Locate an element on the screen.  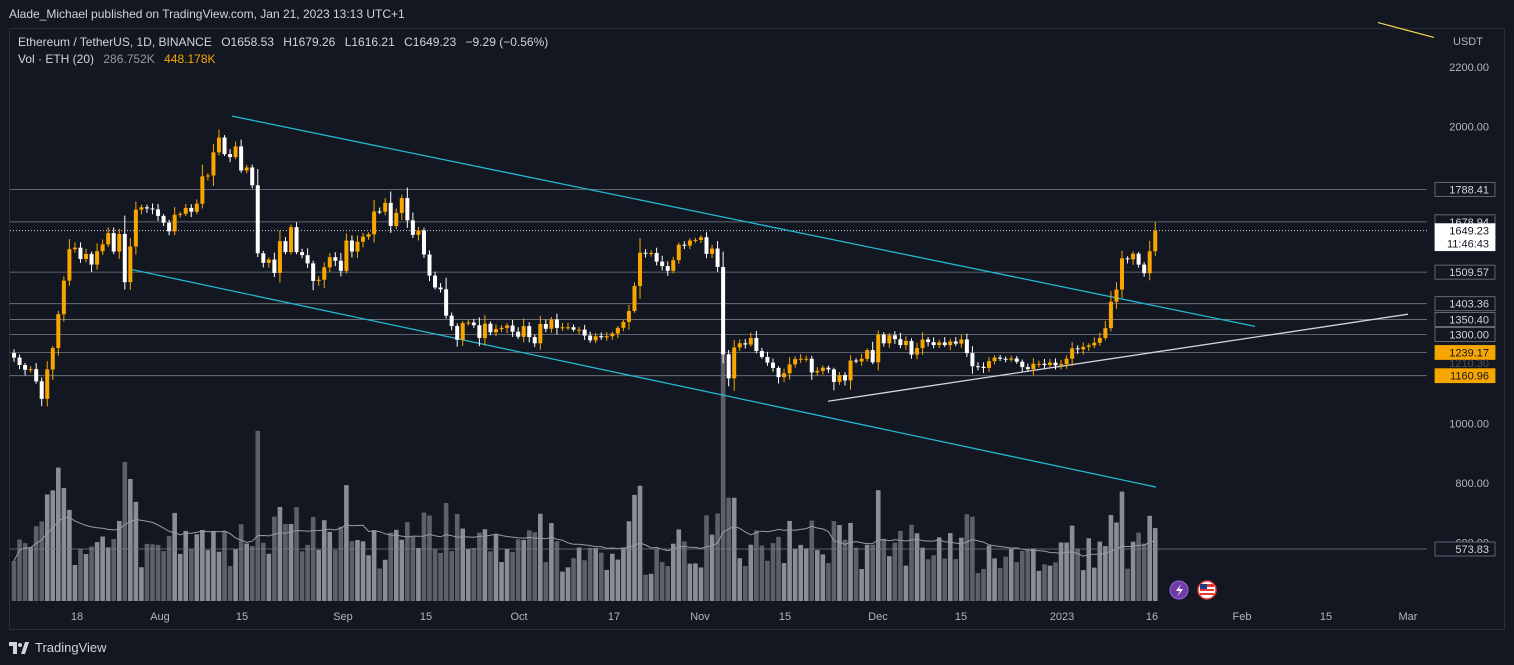
price-tick-label: 2000.00 is located at coordinates (1469, 128).